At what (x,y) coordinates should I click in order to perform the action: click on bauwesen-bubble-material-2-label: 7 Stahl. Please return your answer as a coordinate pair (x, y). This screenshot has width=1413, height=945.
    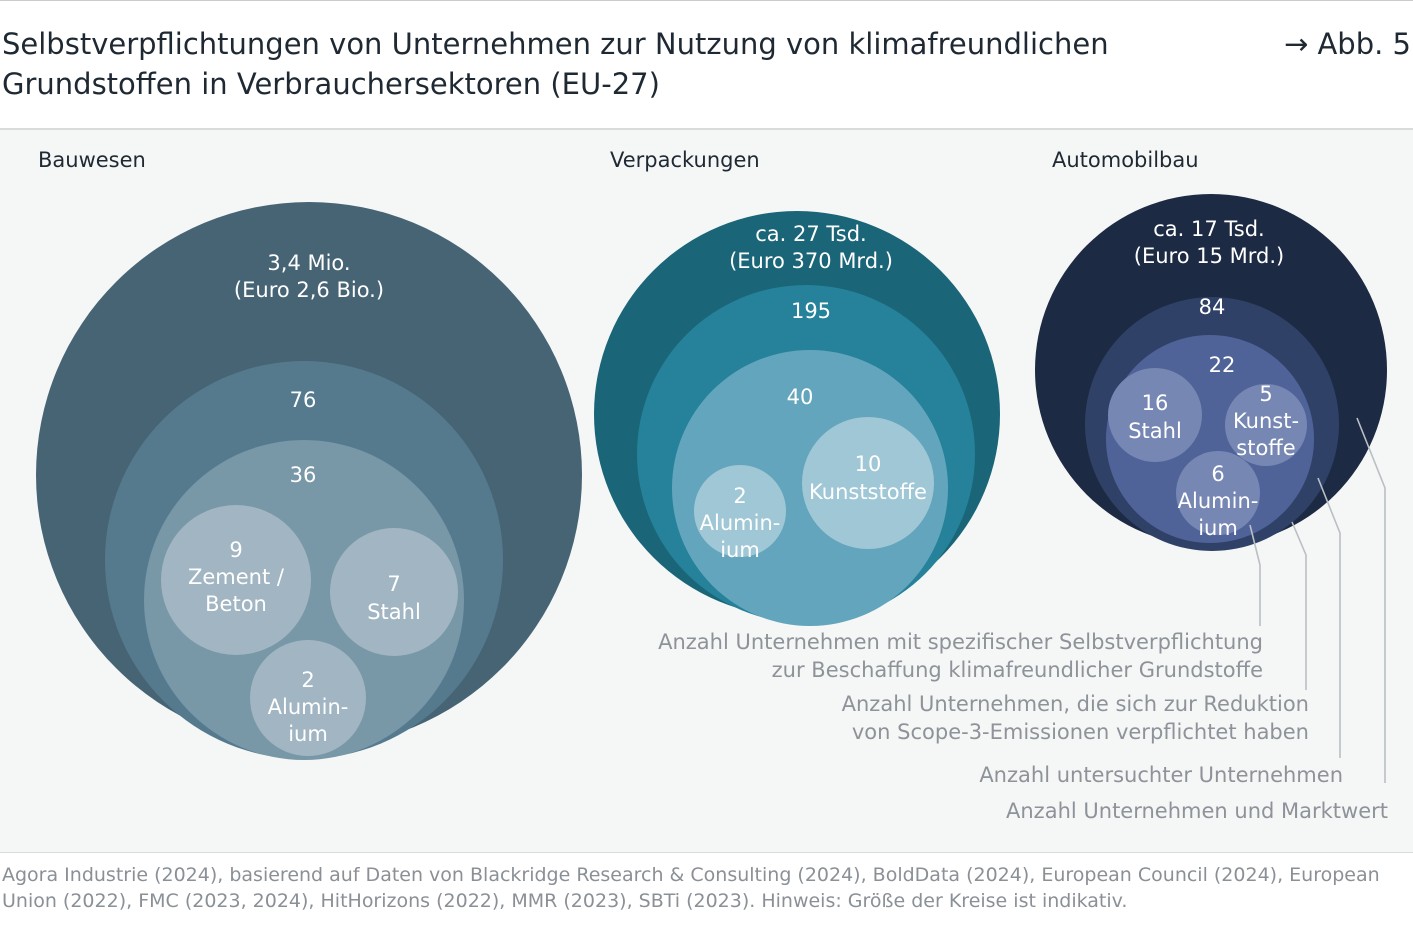
    Looking at the image, I should click on (394, 598).